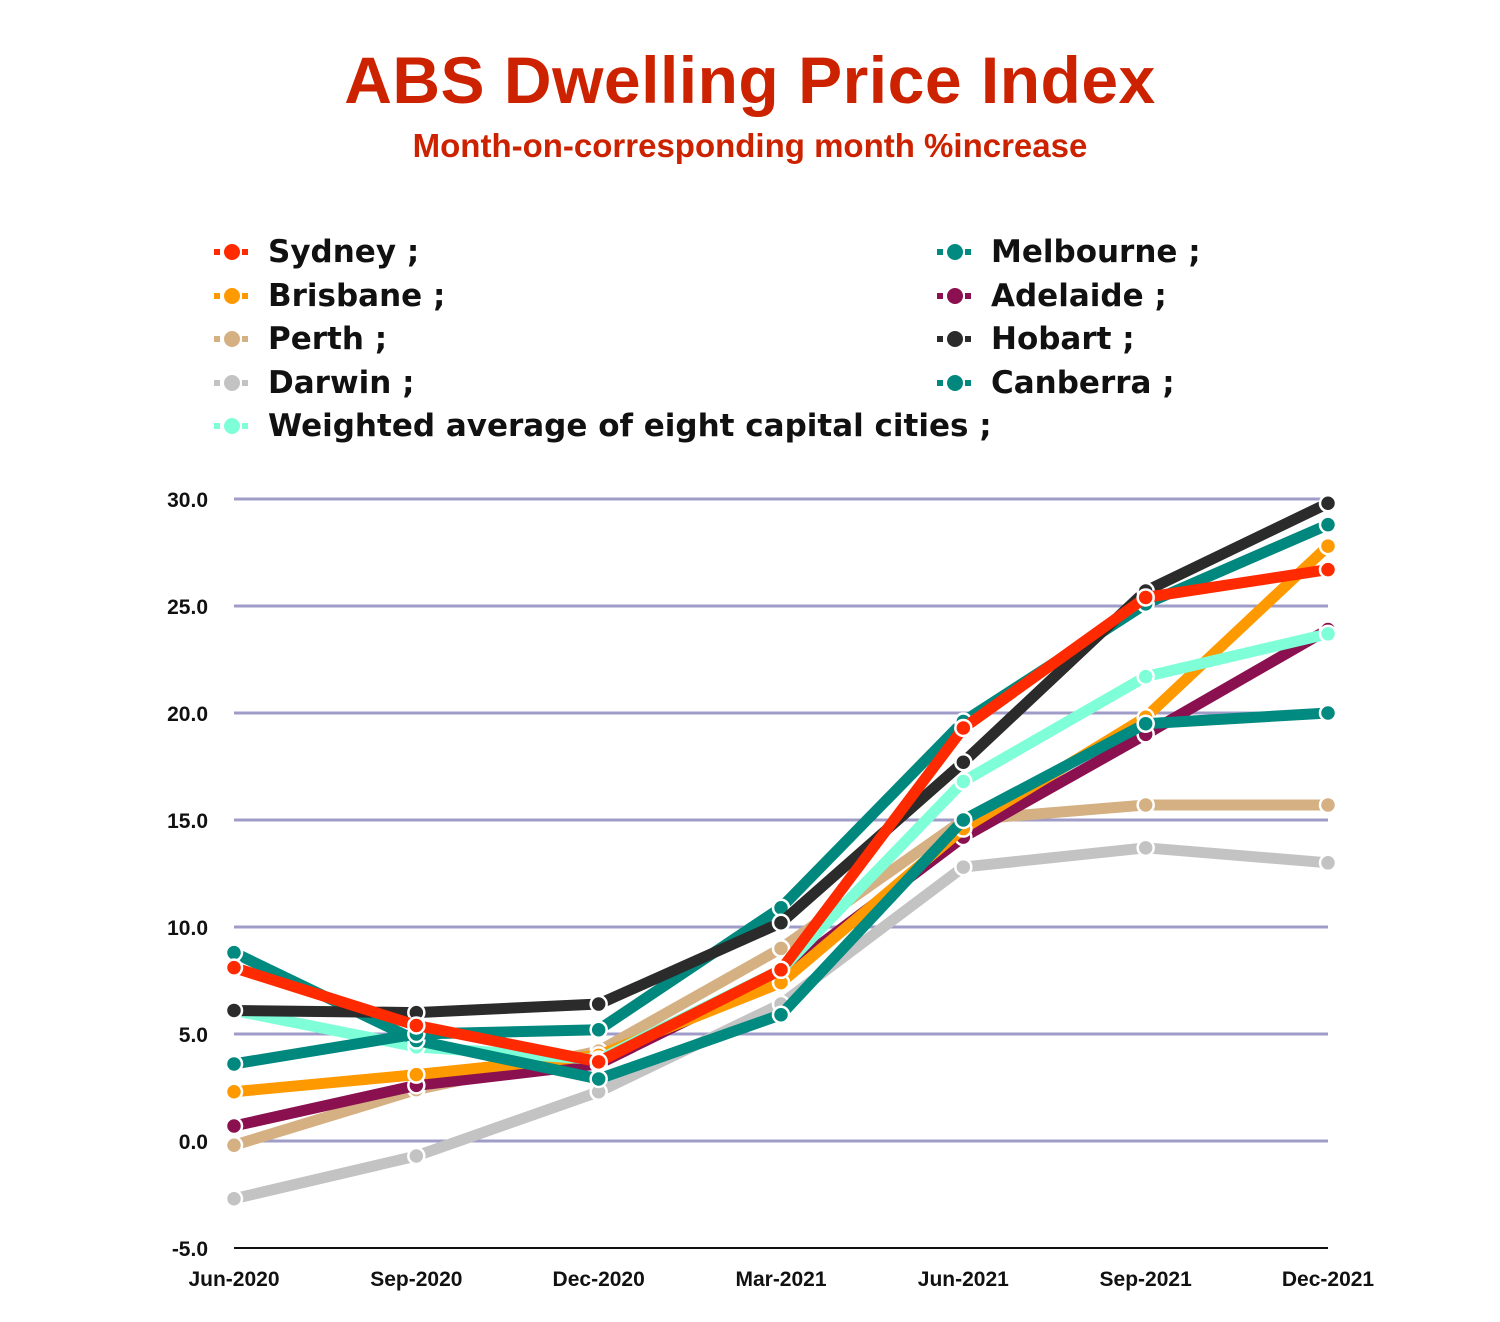 The width and height of the screenshot is (1500, 1322). What do you see at coordinates (750, 80) in the screenshot?
I see `chart-title: ABS Dwelling Price Index` at bounding box center [750, 80].